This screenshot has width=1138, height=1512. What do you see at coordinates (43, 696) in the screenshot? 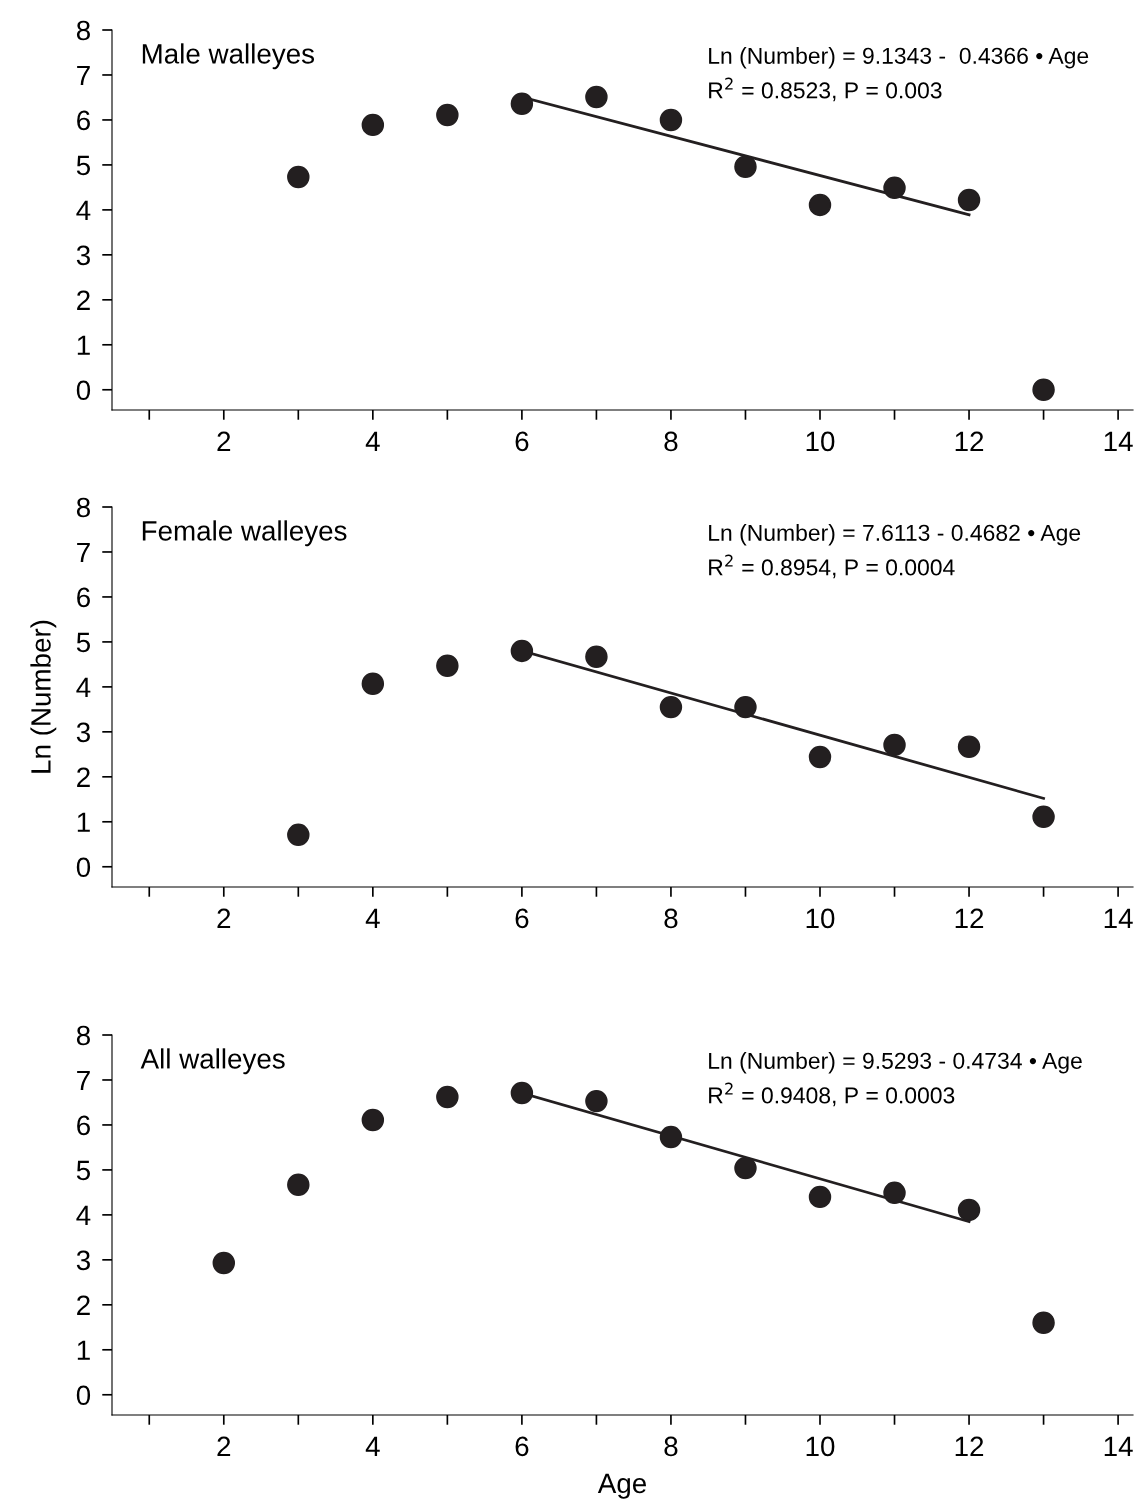
I see `y-axis-title: Ln (Number)` at bounding box center [43, 696].